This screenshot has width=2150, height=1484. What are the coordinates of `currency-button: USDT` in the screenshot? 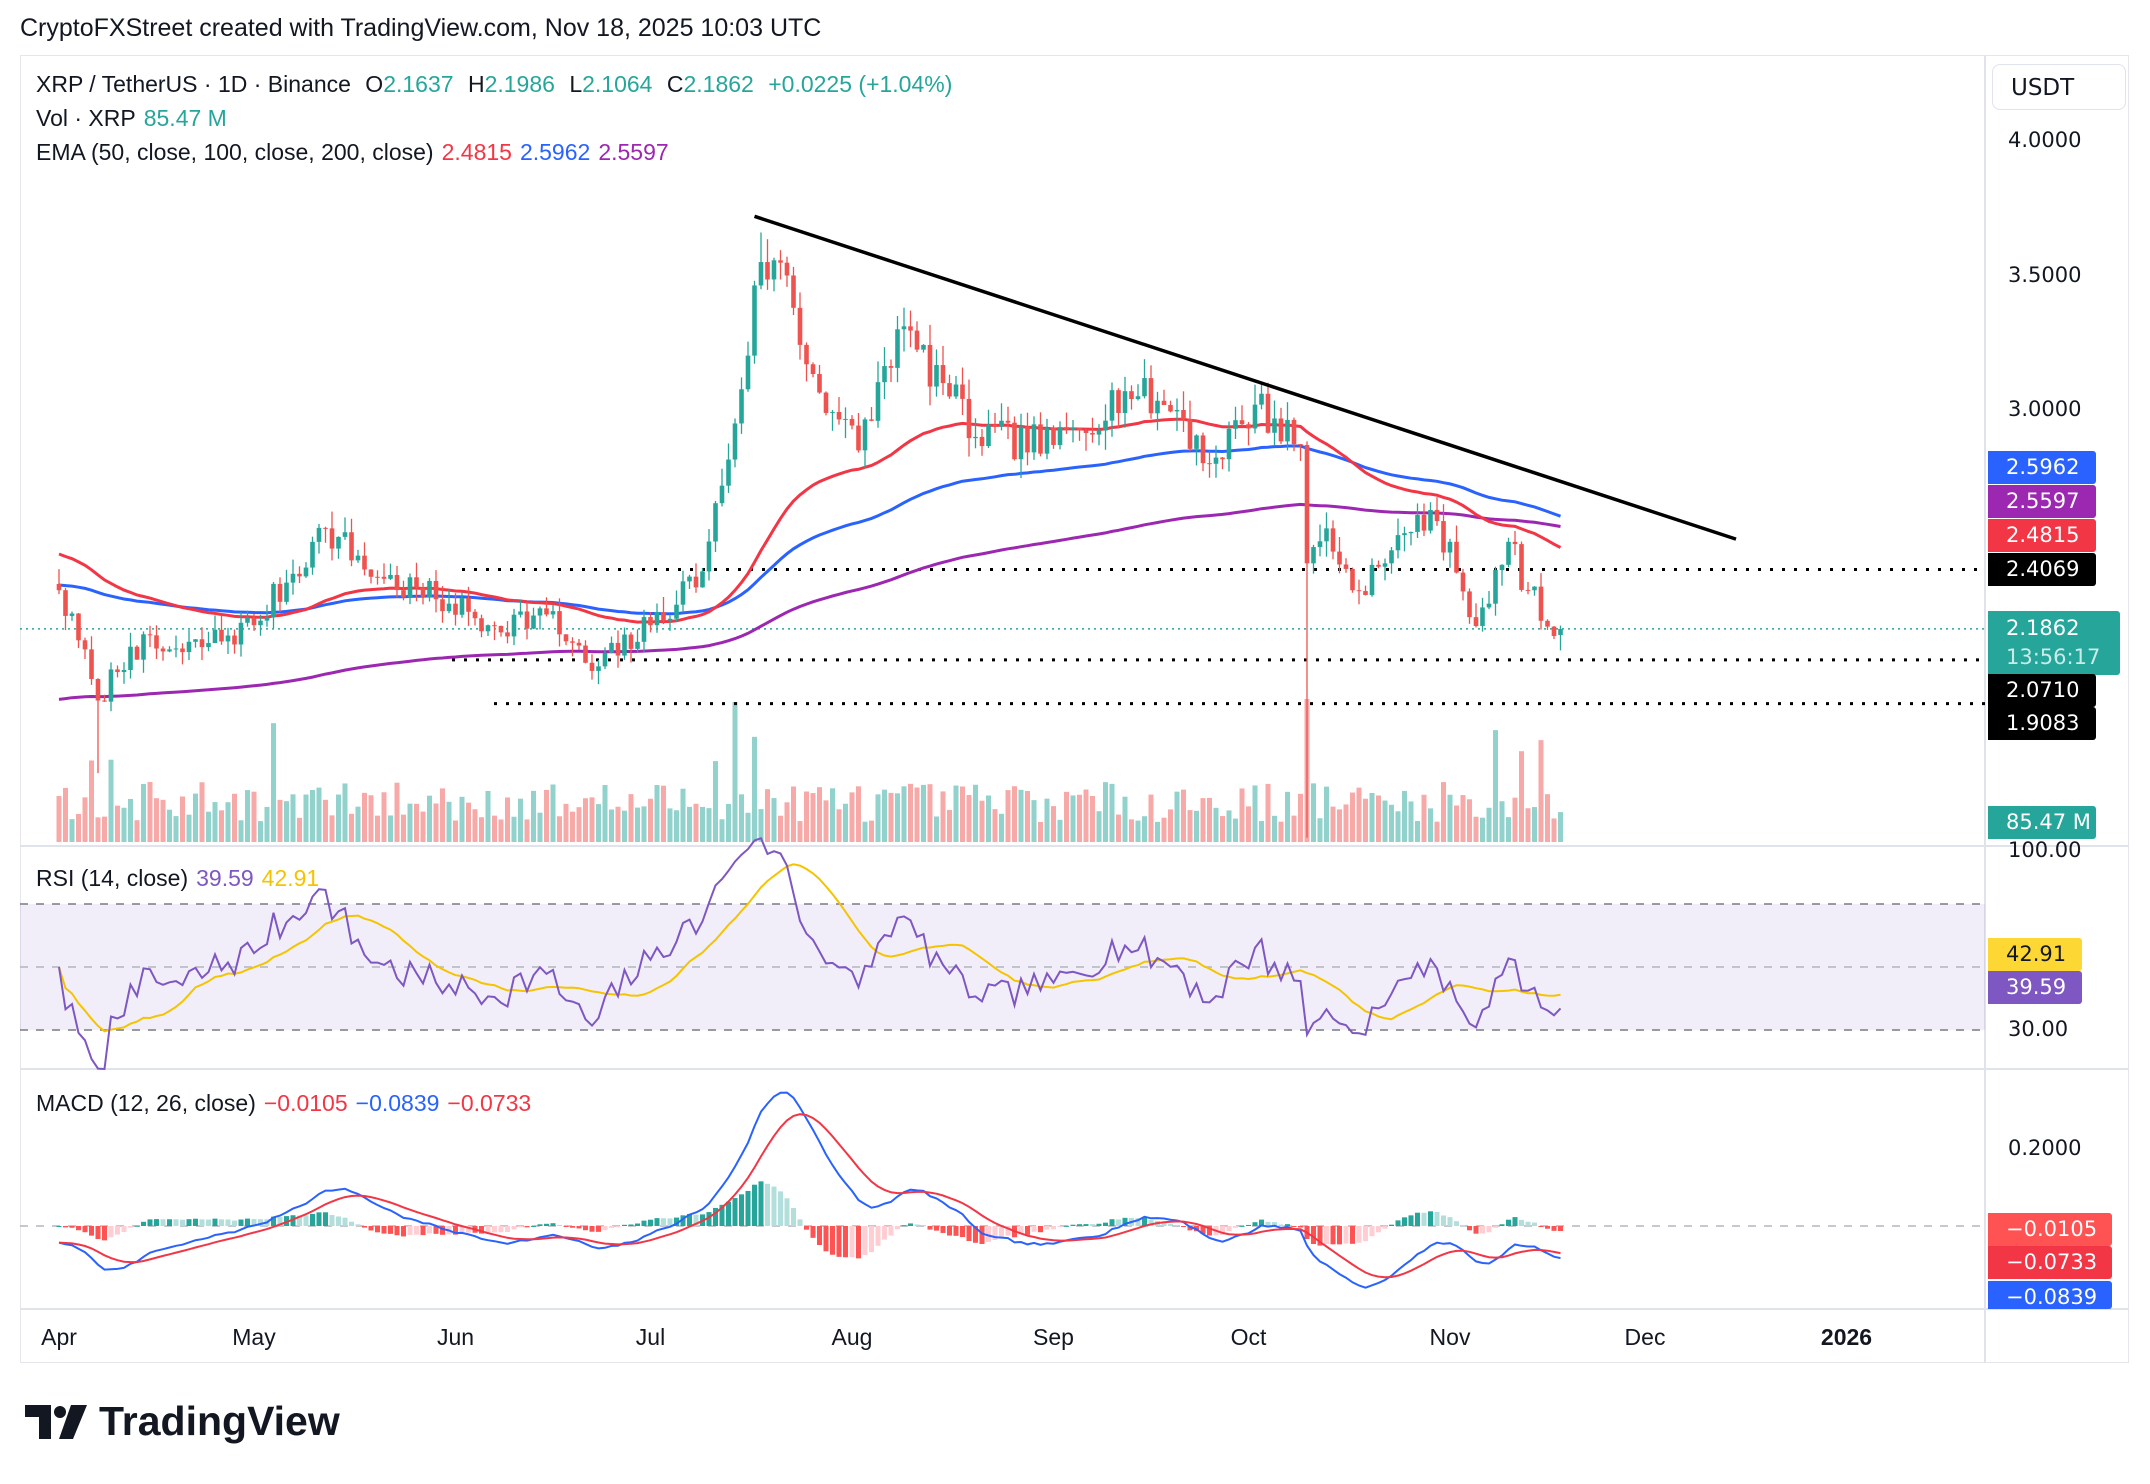 It's located at (2059, 87).